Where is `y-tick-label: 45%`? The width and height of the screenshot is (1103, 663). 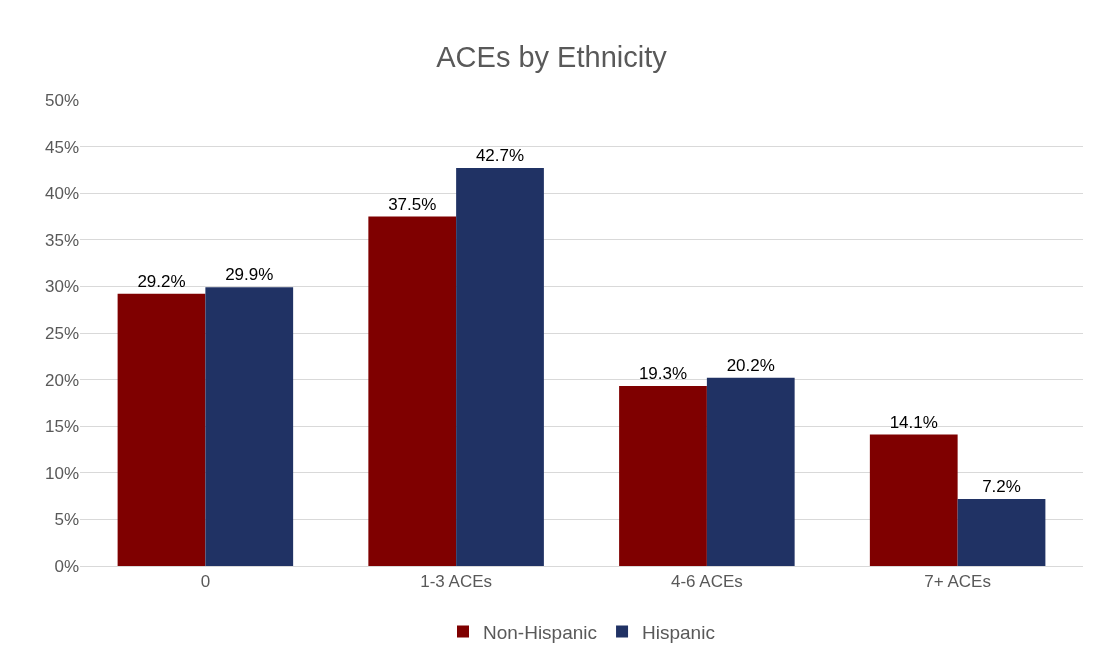 y-tick-label: 45% is located at coordinates (61, 147).